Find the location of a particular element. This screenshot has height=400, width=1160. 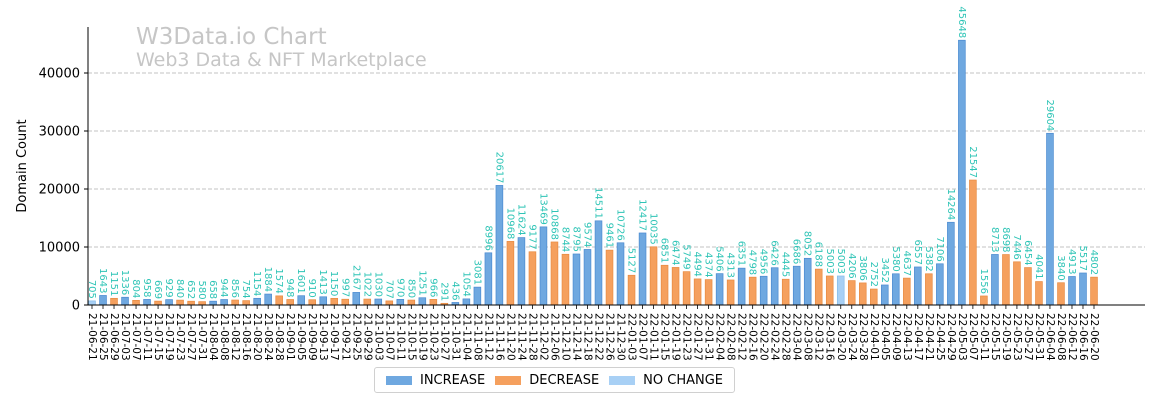

data-label: 9177 is located at coordinates (531, 236).